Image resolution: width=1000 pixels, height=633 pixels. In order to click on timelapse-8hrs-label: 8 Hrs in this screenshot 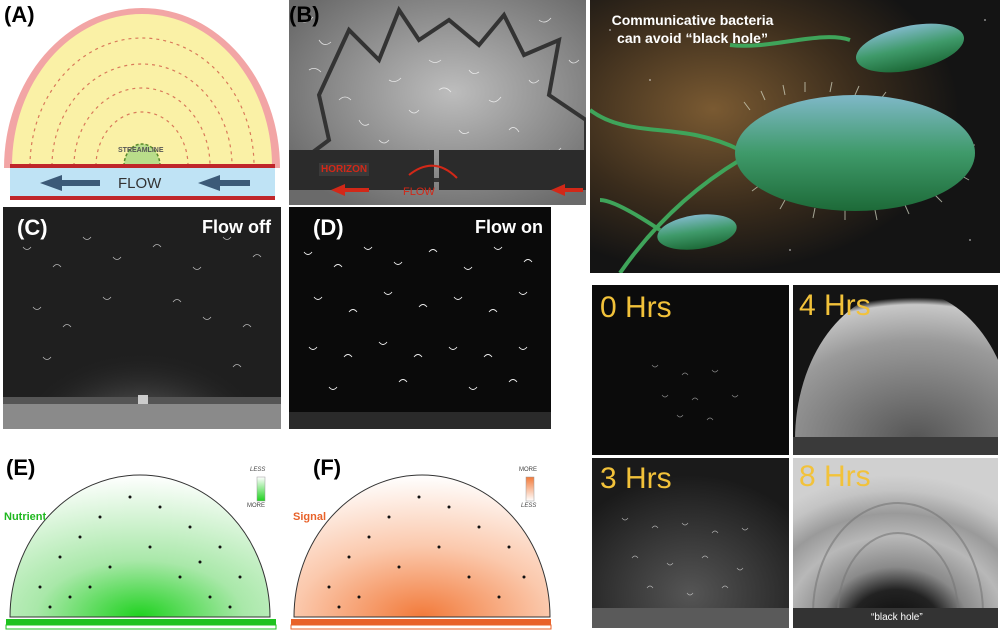, I will do `click(835, 476)`.